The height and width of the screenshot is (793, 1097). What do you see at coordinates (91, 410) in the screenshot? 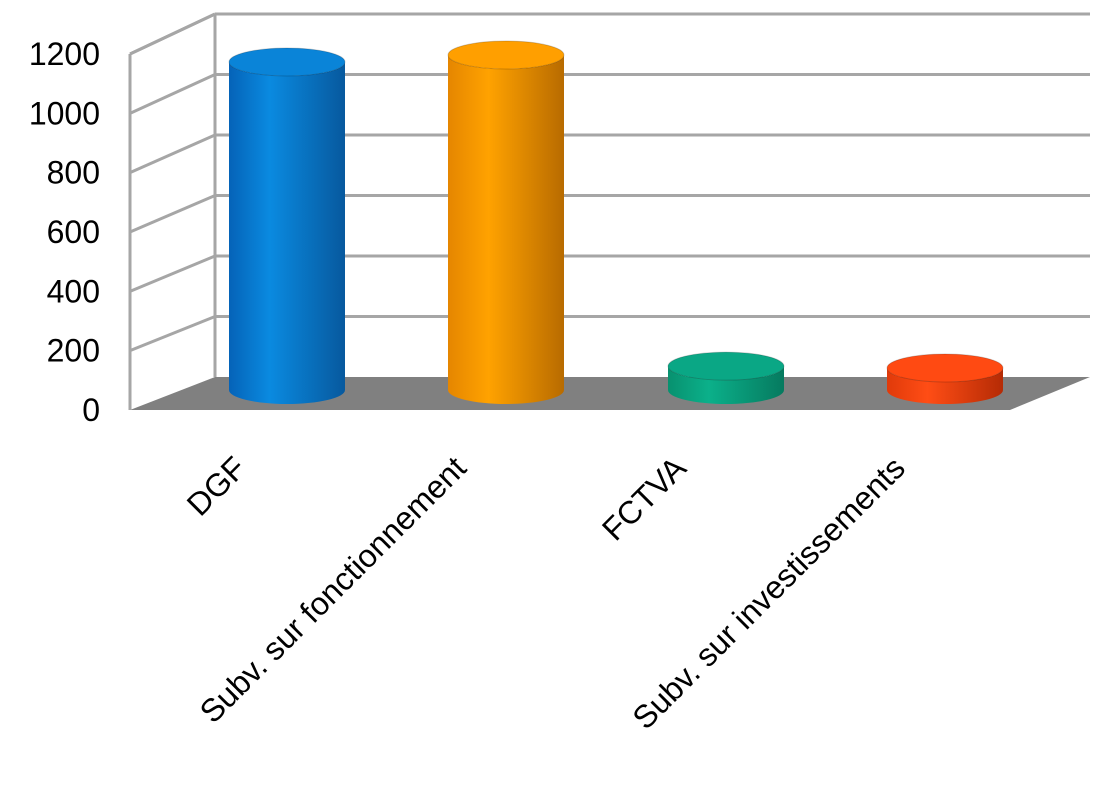
I see `y-tick-label: 0` at bounding box center [91, 410].